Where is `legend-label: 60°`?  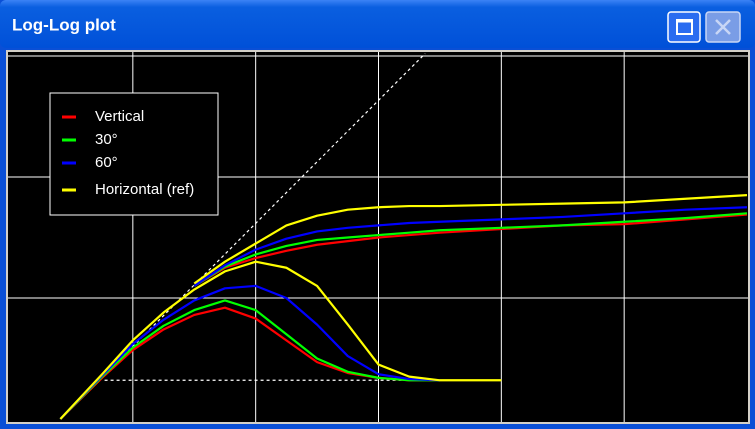
legend-label: 60° is located at coordinates (106, 162).